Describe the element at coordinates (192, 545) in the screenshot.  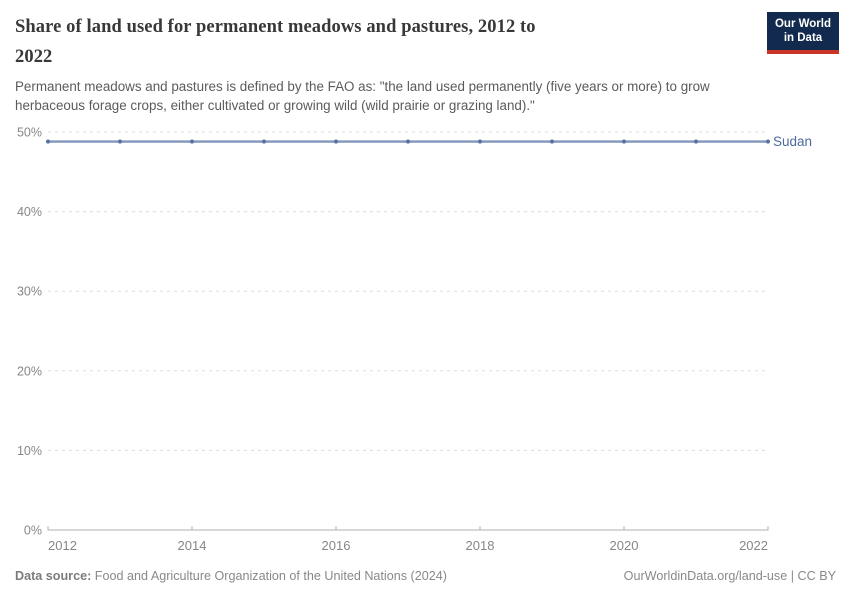
I see `x-tick-label: 2014` at that location.